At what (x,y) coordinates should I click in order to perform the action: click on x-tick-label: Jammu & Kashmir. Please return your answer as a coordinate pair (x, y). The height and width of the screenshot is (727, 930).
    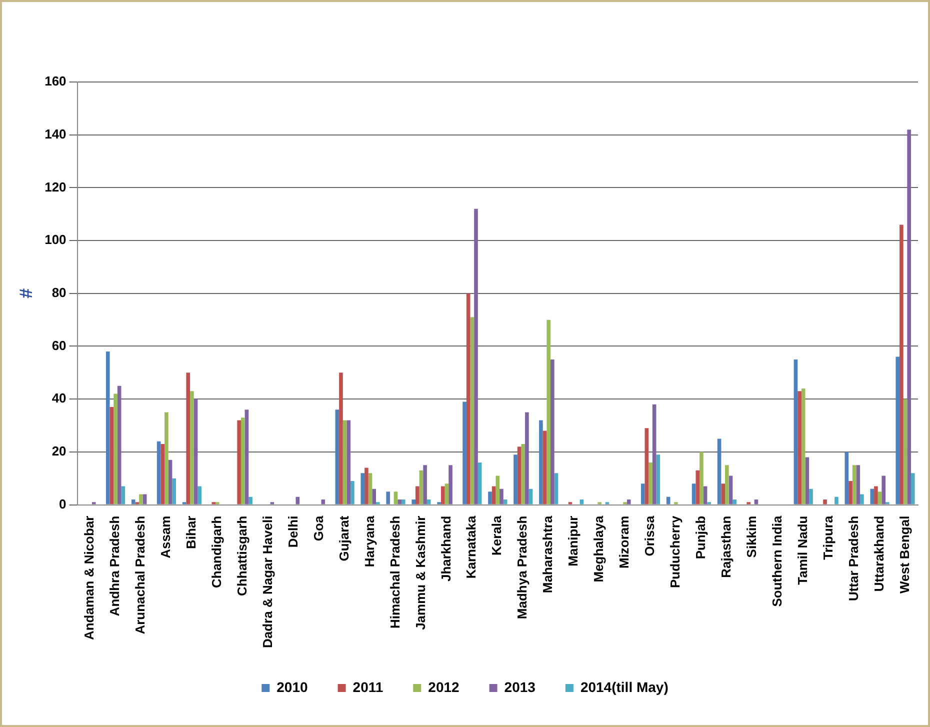
    Looking at the image, I should click on (420, 573).